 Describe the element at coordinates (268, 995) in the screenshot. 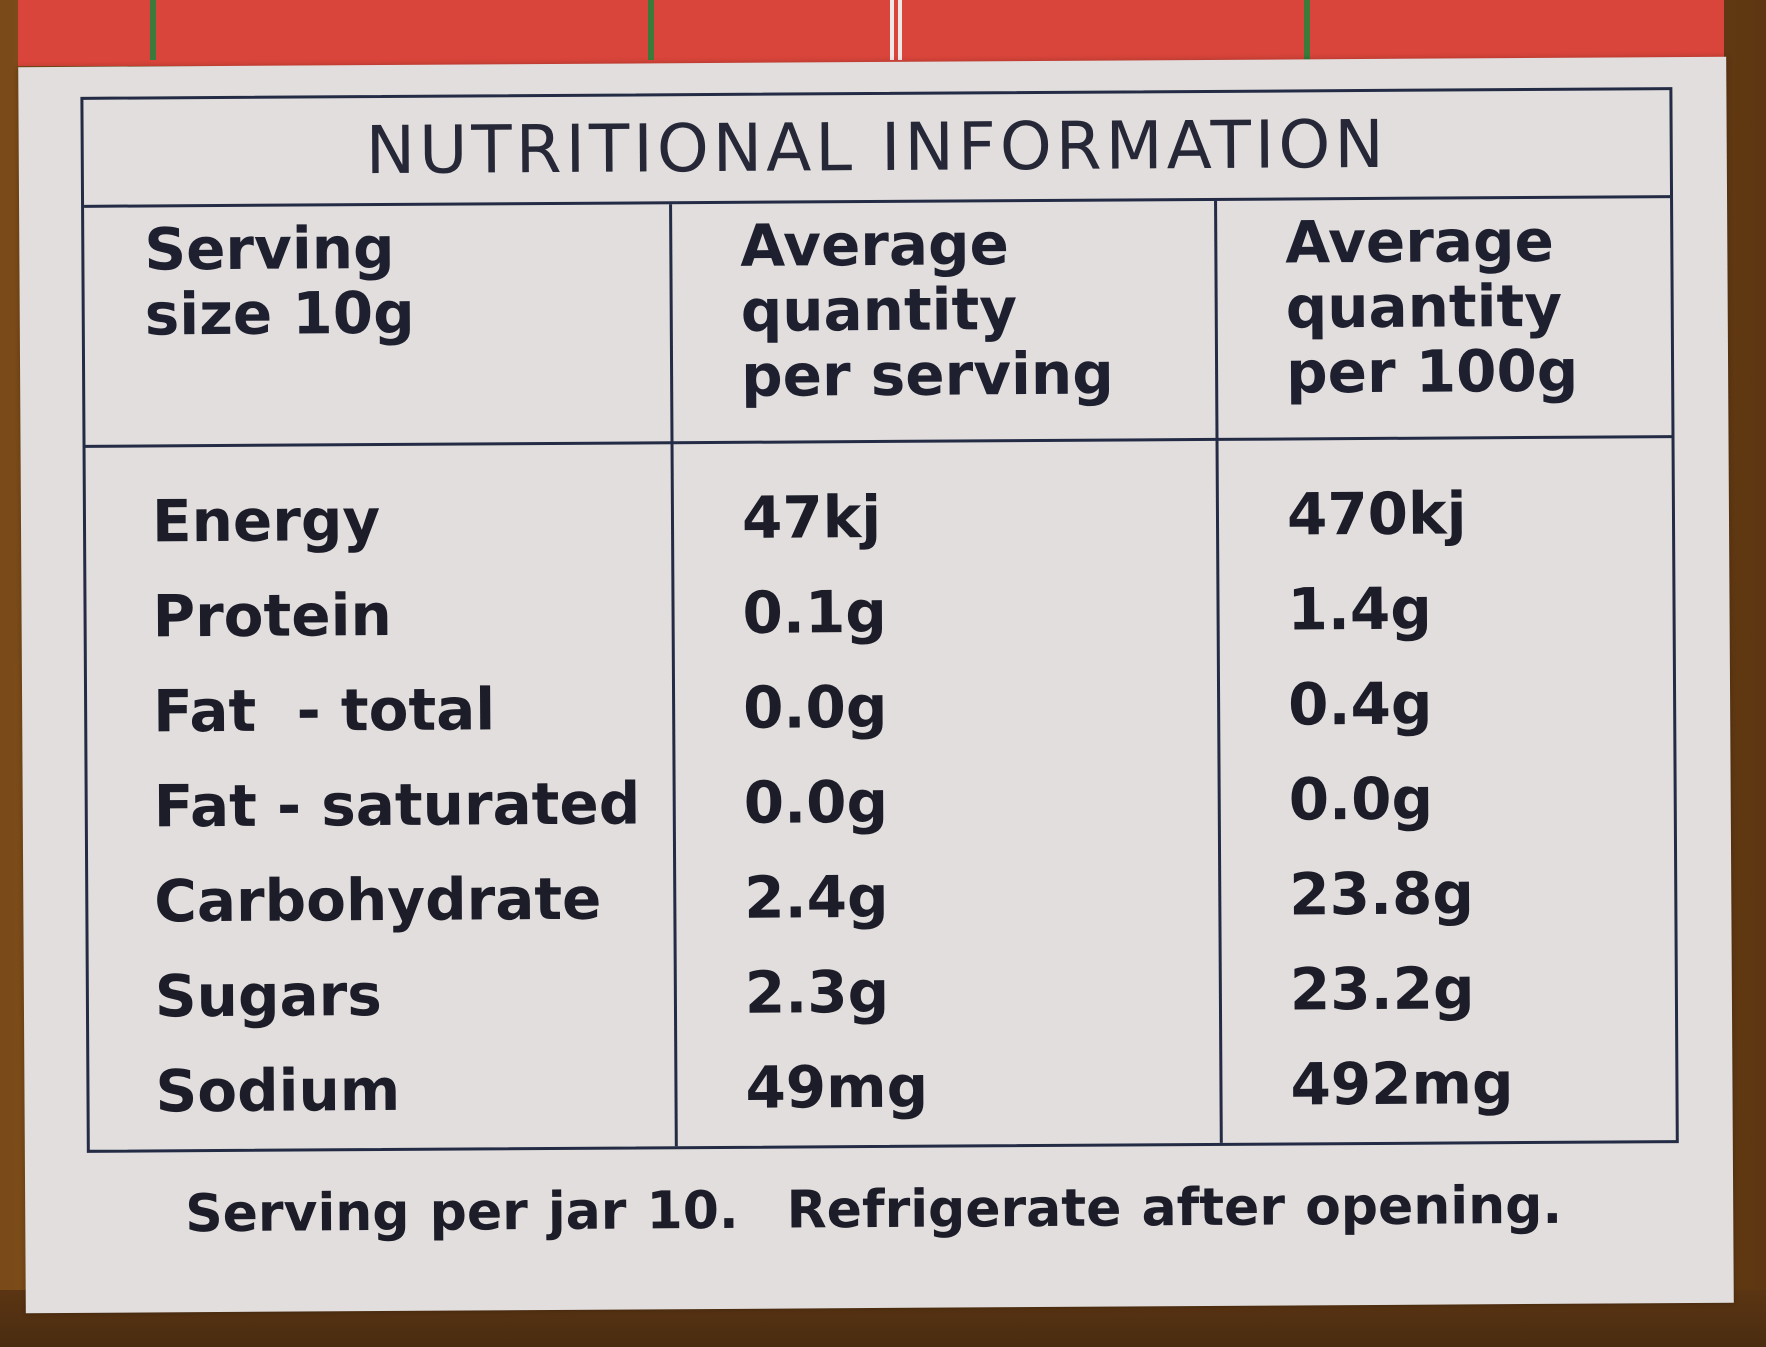

I see `nutrient-name: Sugars` at that location.